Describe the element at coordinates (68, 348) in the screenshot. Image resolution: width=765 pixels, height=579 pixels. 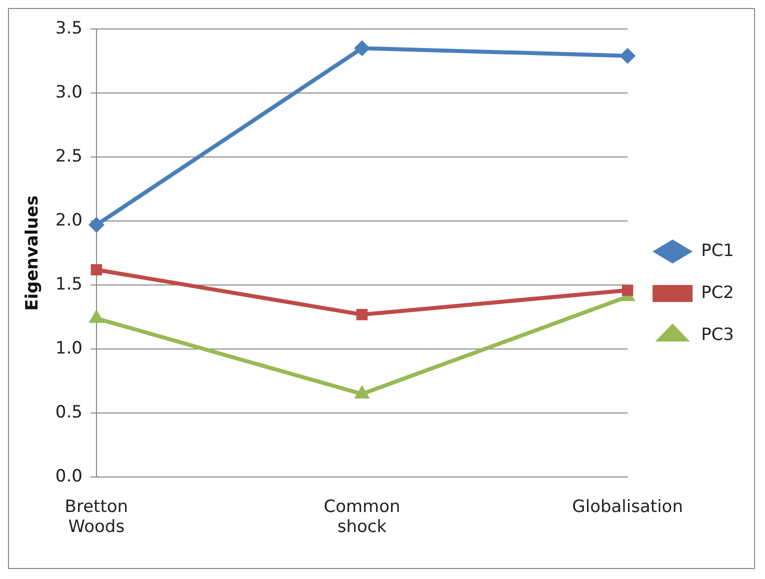
I see `y-tick-label: 1.0` at that location.